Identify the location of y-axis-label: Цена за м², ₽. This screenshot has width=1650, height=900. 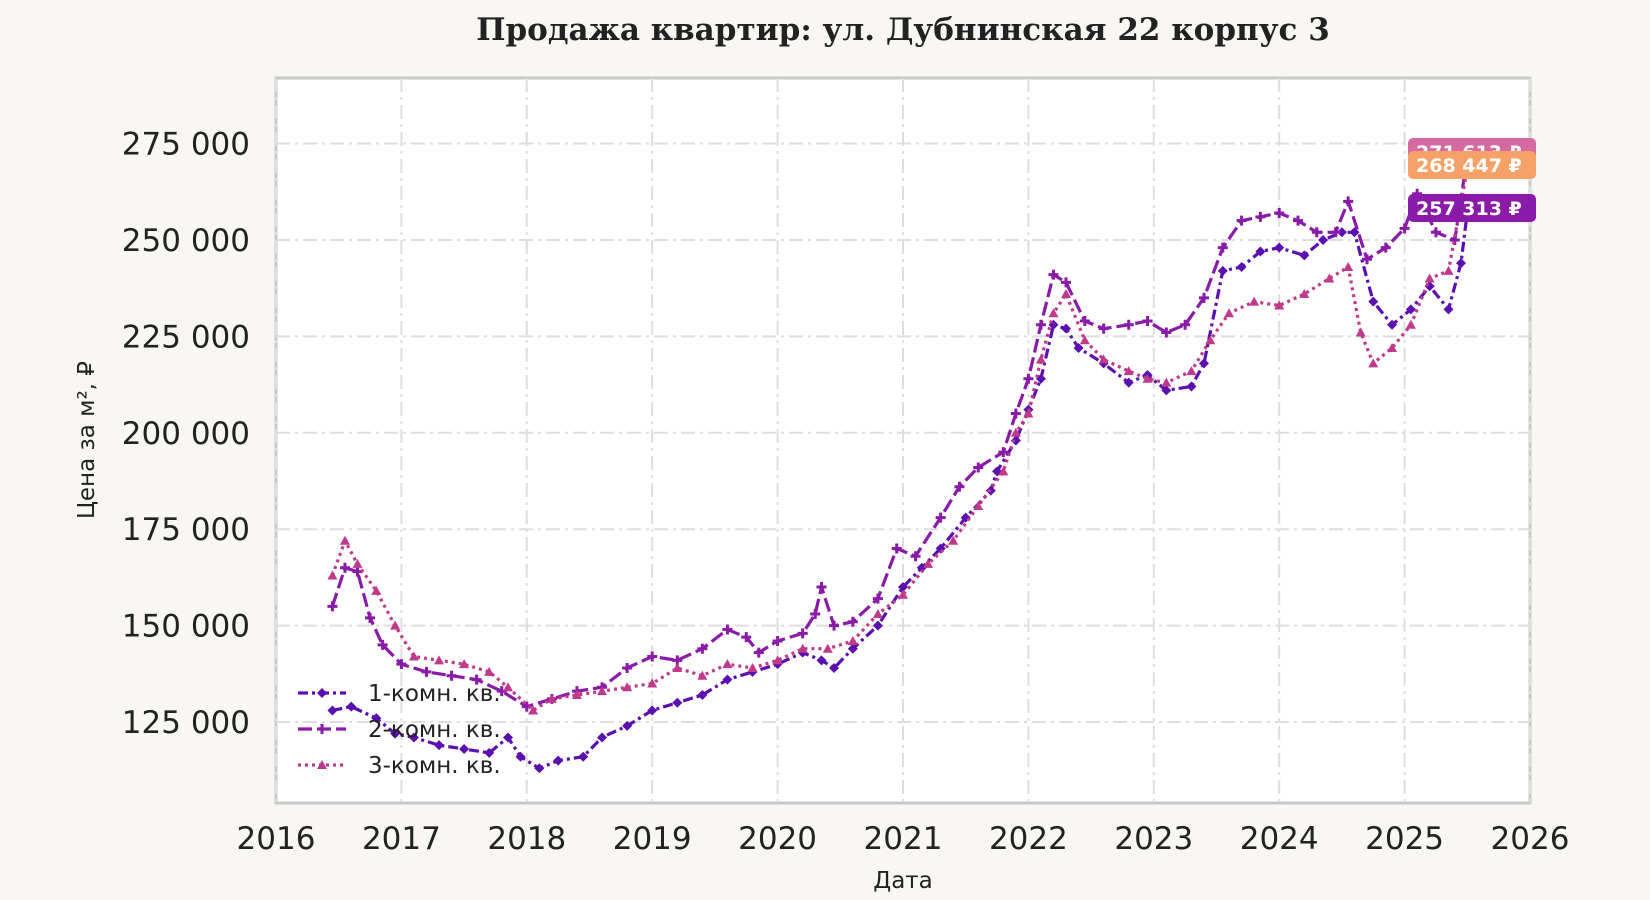
(87, 440).